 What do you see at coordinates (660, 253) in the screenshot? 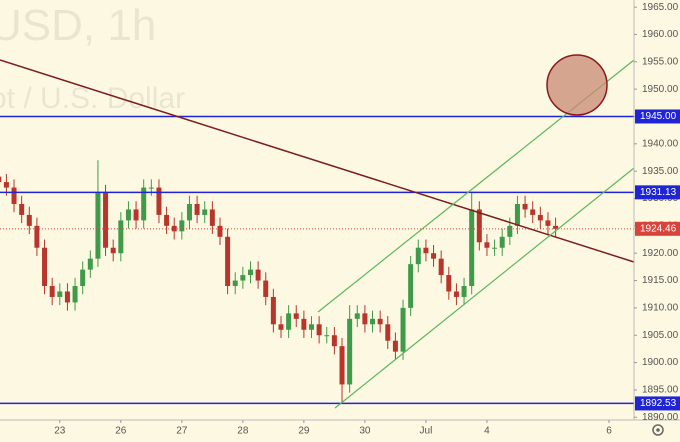
I see `y-tick-label: 1920.00` at bounding box center [660, 253].